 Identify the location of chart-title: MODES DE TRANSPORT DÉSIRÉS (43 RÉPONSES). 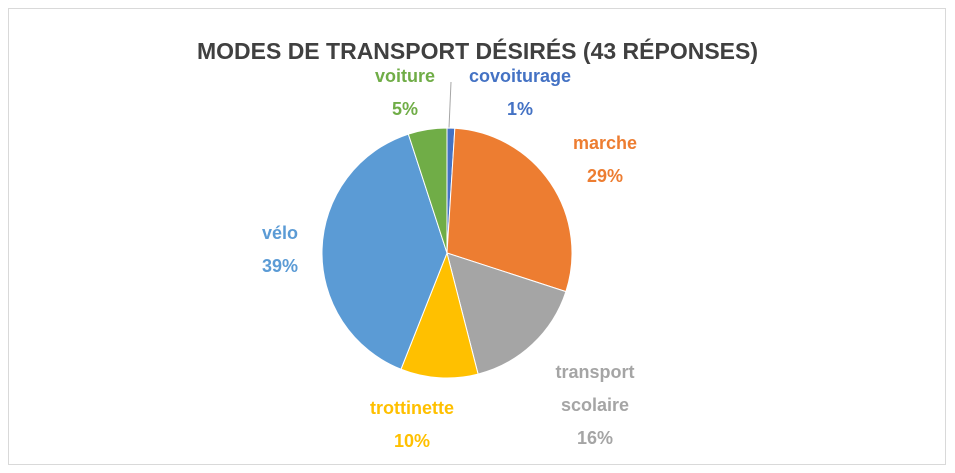
(477, 51).